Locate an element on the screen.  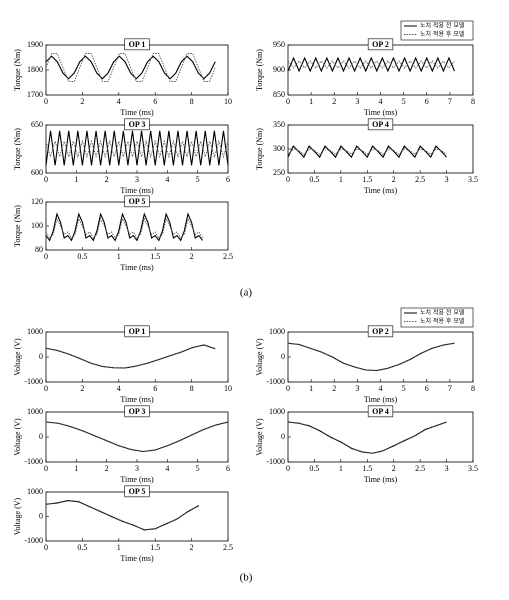
caption: (a) is located at coordinates (246, 293).